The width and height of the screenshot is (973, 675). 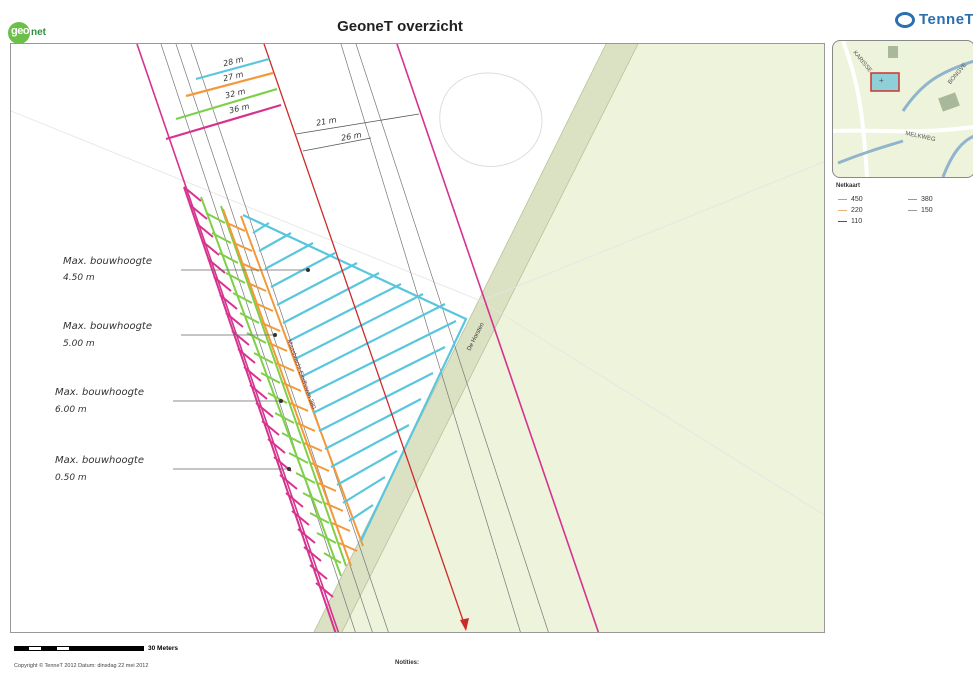 What do you see at coordinates (881, 80) in the screenshot?
I see `overview-marker-cross: +` at bounding box center [881, 80].